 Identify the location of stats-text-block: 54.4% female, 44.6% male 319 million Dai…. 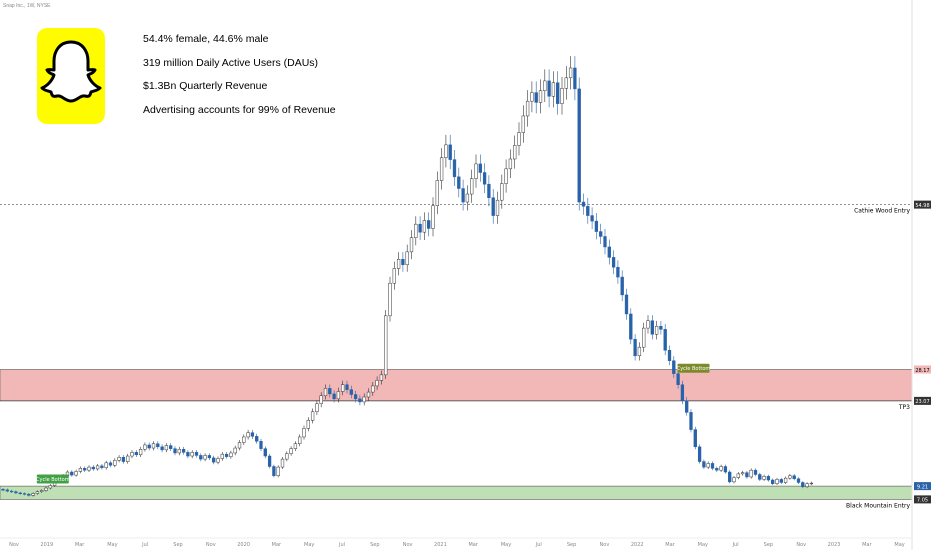
(239, 79).